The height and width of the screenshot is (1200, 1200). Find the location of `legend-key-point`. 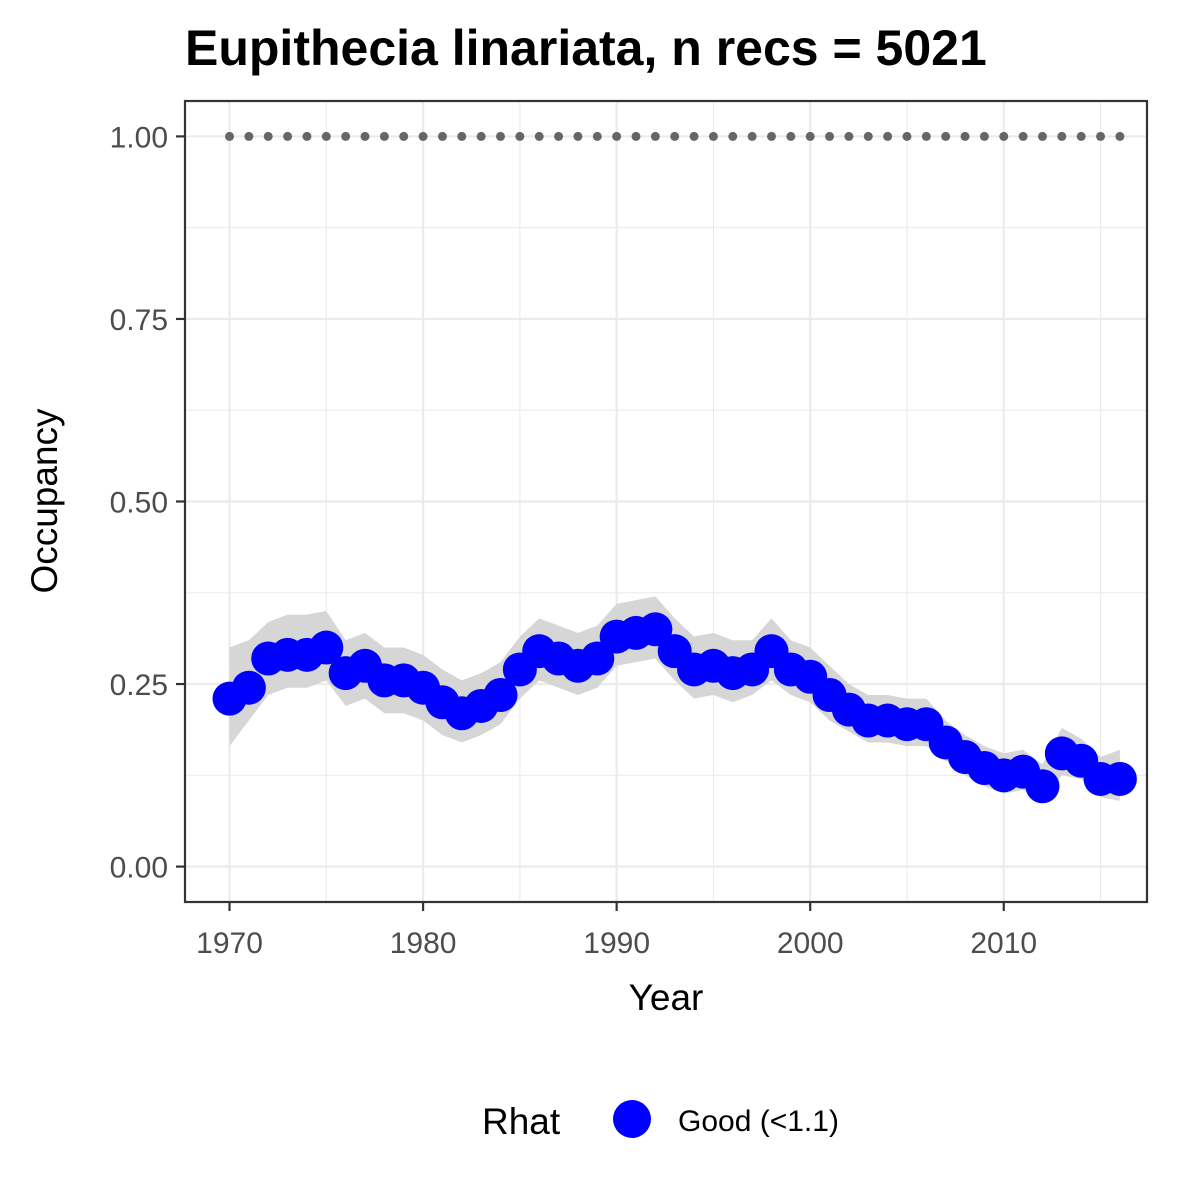

legend-key-point is located at coordinates (632, 1119).